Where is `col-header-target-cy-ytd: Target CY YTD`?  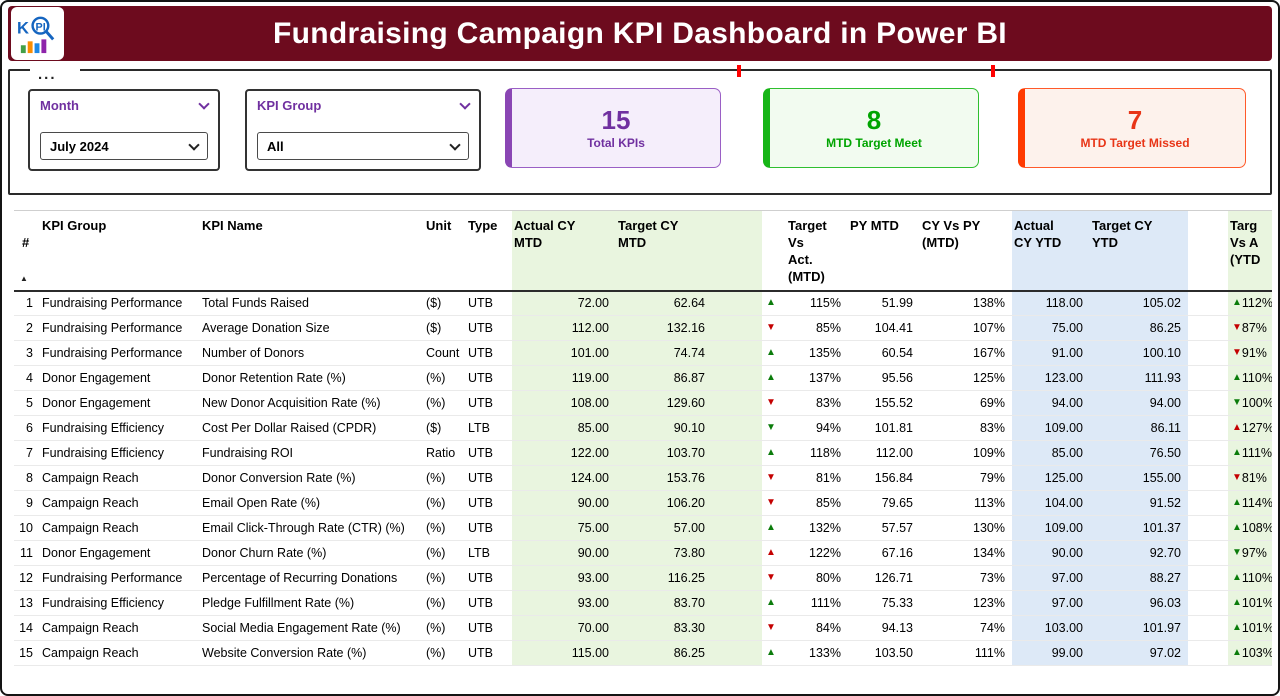 col-header-target-cy-ytd: Target CY YTD is located at coordinates (1139, 251).